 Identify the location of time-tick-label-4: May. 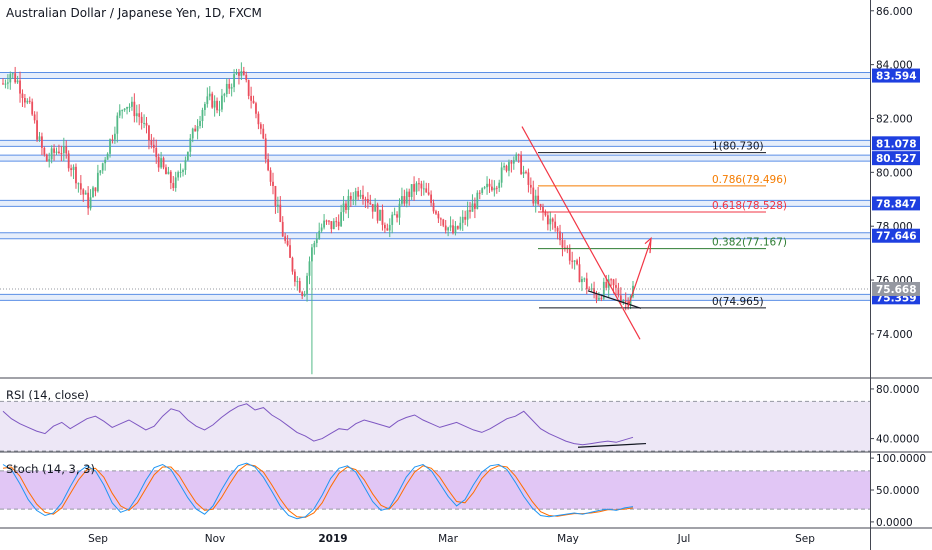
(568, 539).